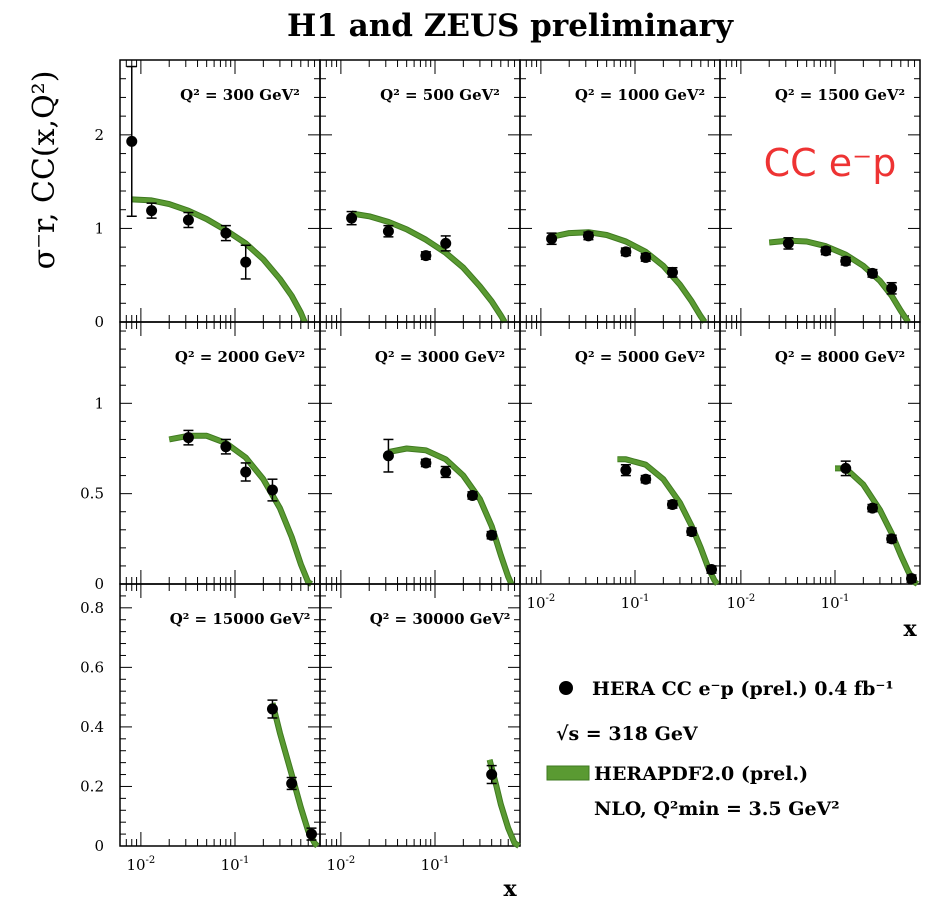 The width and height of the screenshot is (933, 902). I want to click on y-tick-label: 0.4, so click(92, 727).